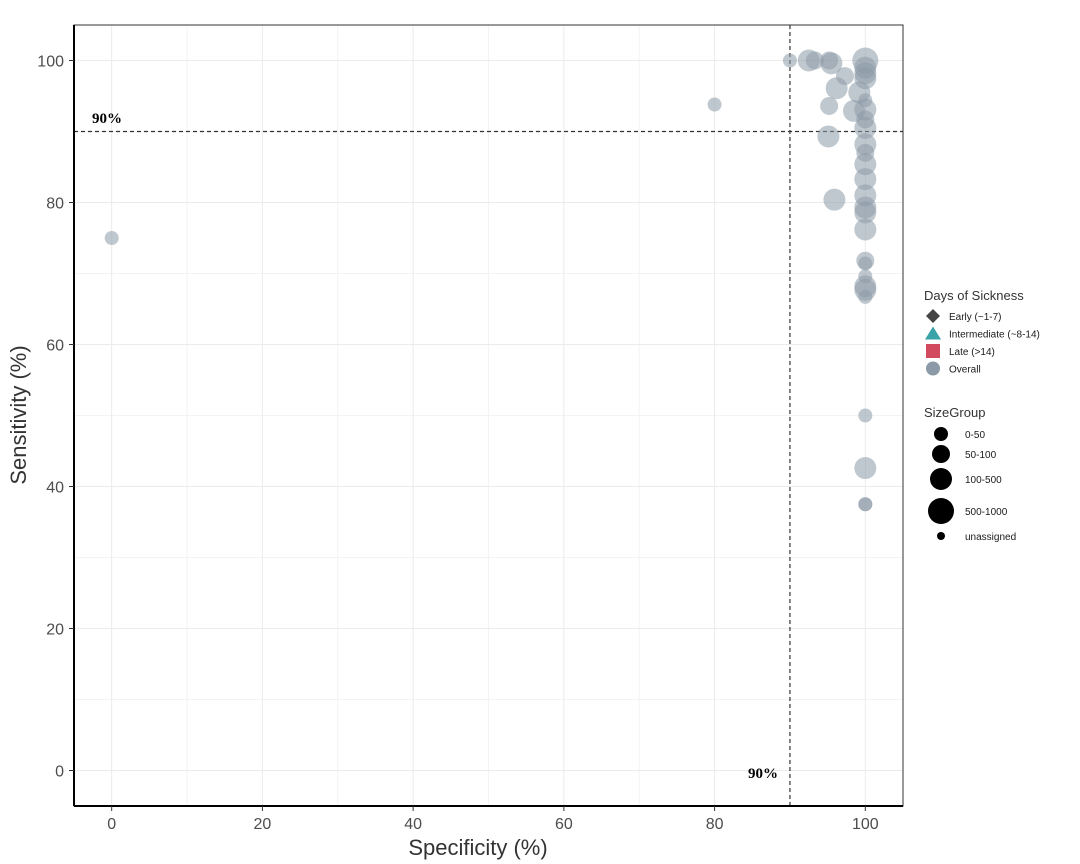 This screenshot has width=1080, height=864. Describe the element at coordinates (111, 824) in the screenshot. I see `x-tick-label: 0` at that location.